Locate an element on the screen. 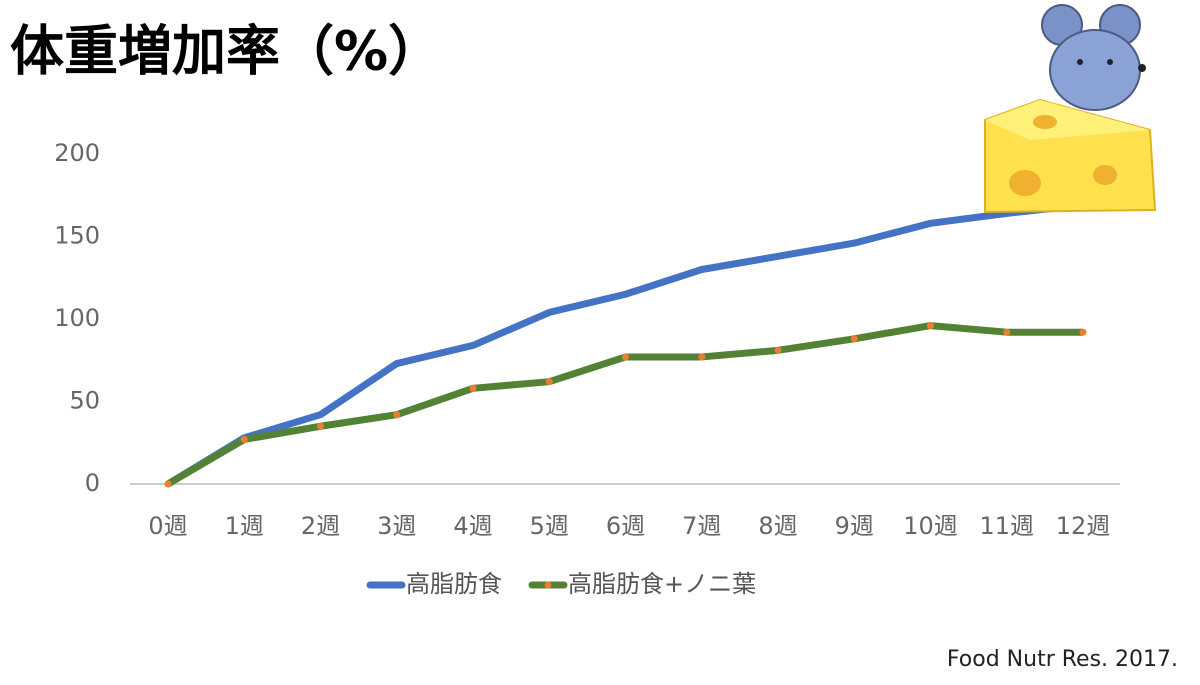  x-tick-label: 12週 is located at coordinates (1083, 526).